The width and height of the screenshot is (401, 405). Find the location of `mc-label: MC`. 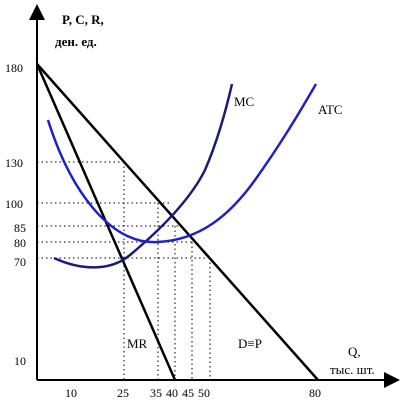

mc-label: MC is located at coordinates (244, 101).